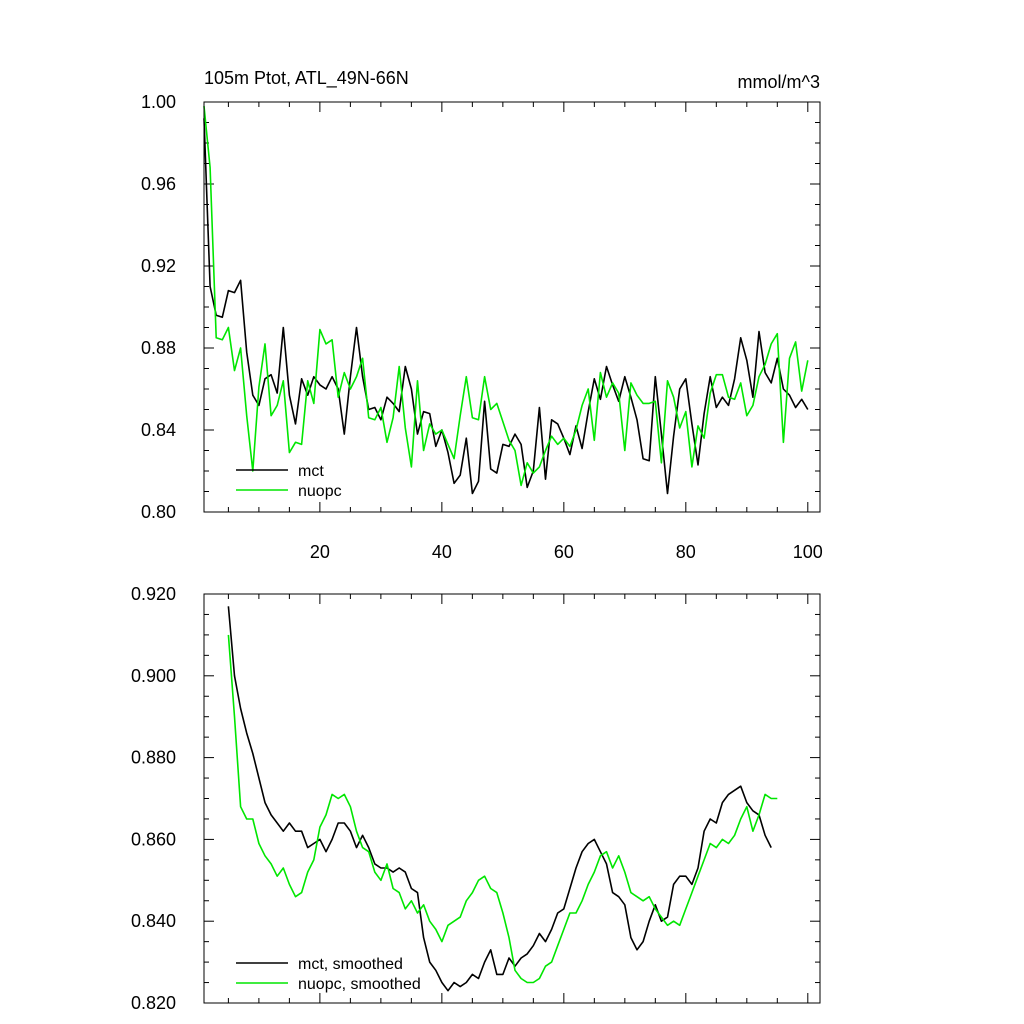  Describe the element at coordinates (153, 758) in the screenshot. I see `y-tick-label: 0.880` at that location.